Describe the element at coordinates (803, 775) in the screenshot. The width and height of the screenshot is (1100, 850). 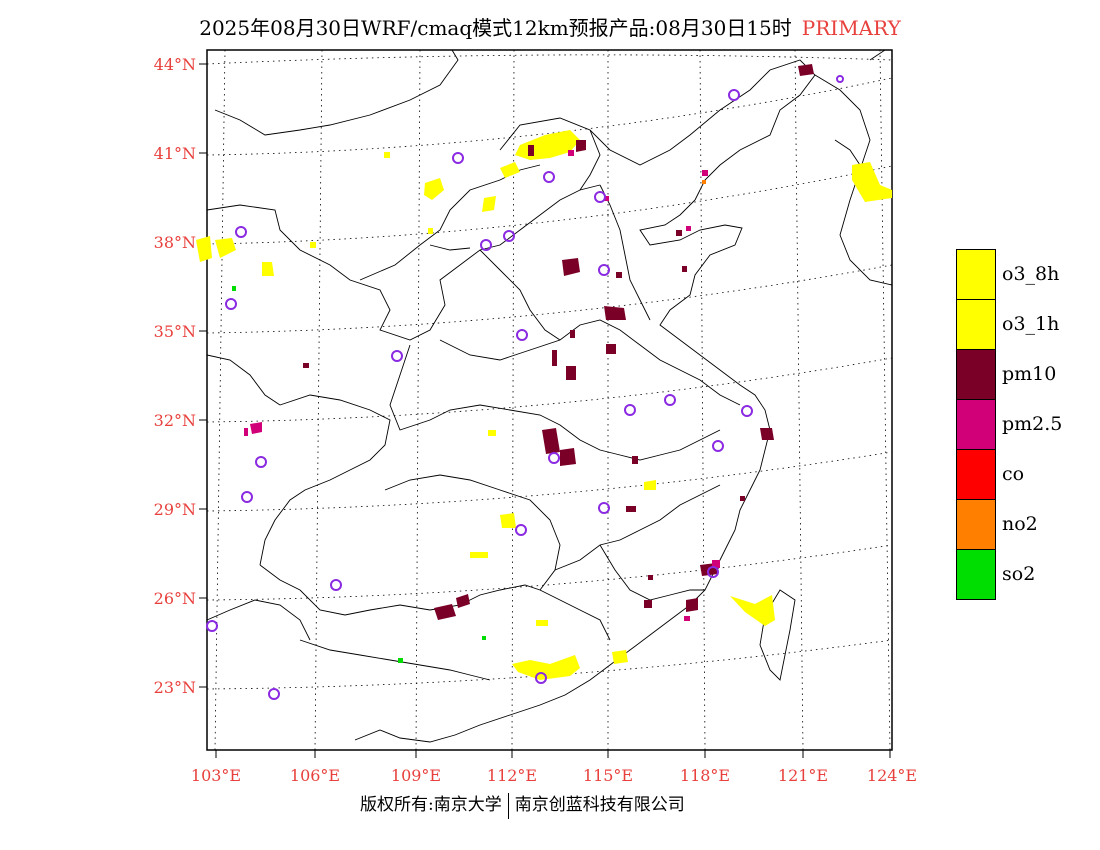
I see `lon-label: 121°E` at that location.